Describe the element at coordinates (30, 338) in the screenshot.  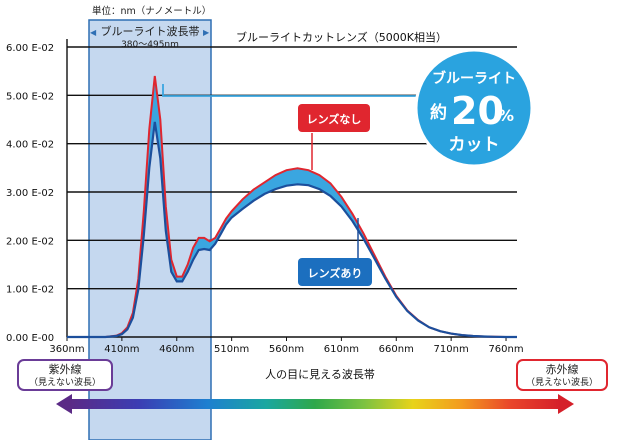
I see `y-tick-label: 0.00 E-00` at that location.